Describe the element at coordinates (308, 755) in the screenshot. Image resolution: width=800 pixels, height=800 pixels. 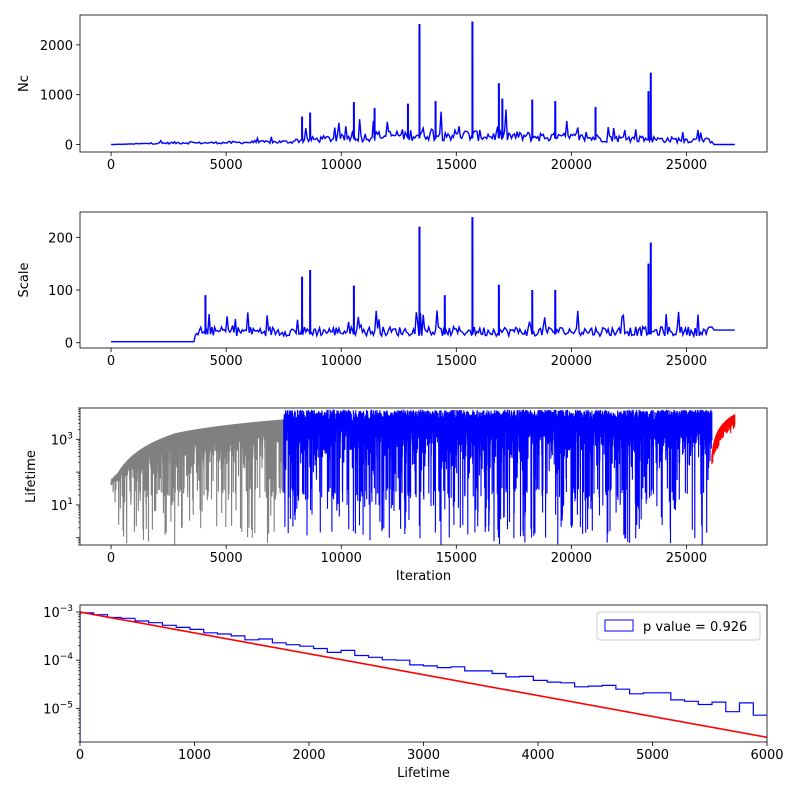
I see `x-tick-label: 2000` at that location.